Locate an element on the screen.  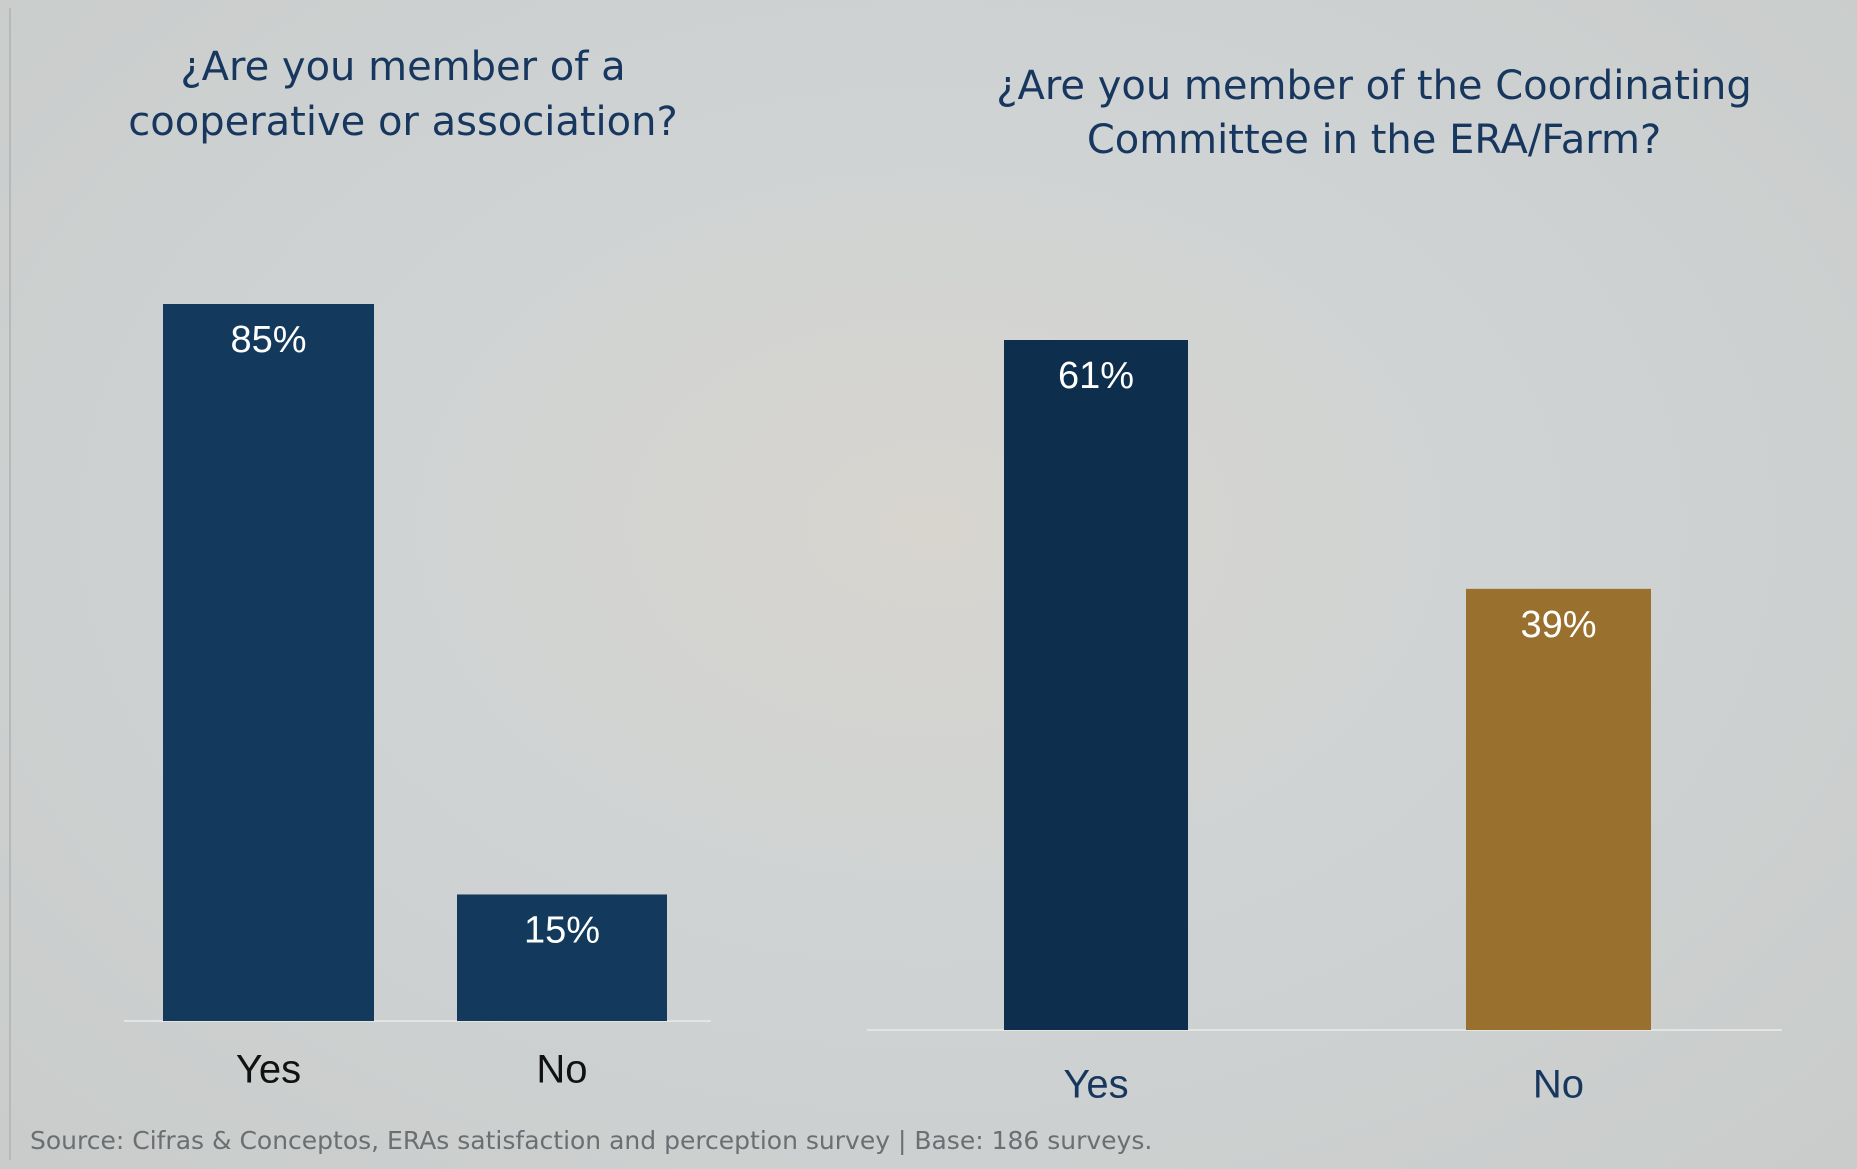
chart-title: cooperative or association? is located at coordinates (402, 122).